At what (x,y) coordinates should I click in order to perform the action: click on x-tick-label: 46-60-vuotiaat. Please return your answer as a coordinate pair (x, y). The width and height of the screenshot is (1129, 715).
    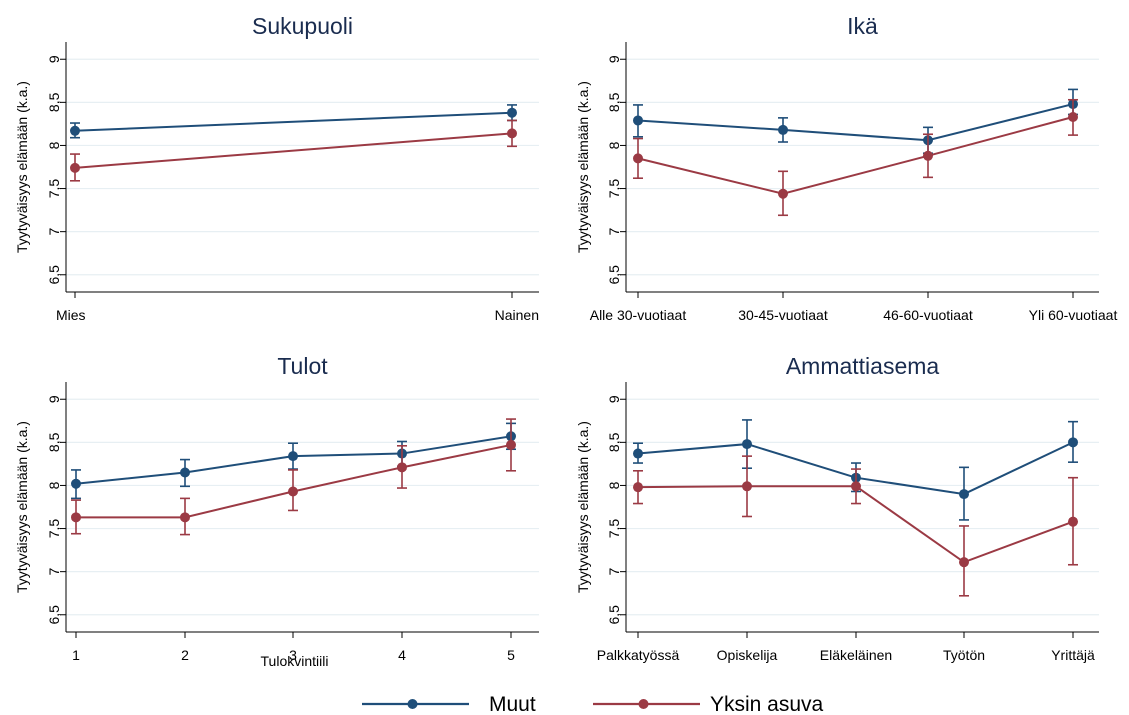
    Looking at the image, I should click on (928, 315).